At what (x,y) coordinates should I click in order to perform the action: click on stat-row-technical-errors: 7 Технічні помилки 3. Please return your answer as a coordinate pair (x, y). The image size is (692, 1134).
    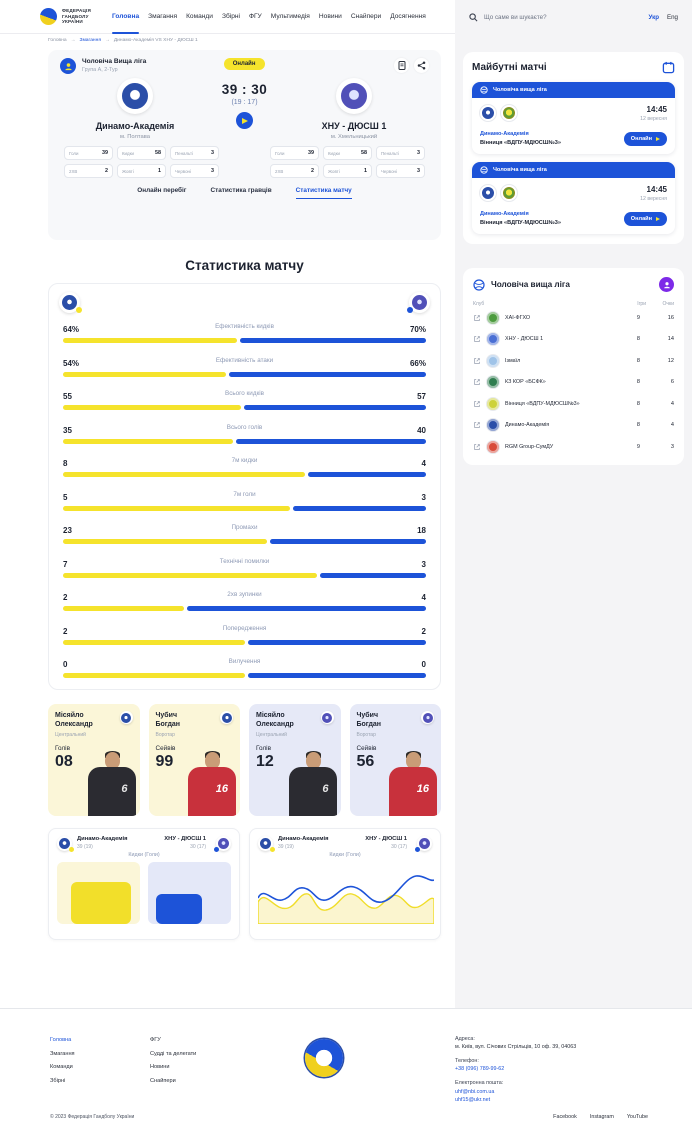
    Looking at the image, I should click on (244, 568).